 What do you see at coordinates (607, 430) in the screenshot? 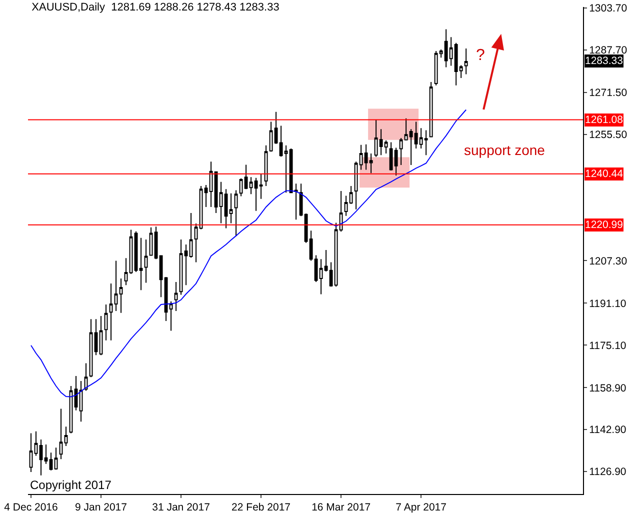
I see `y-tick-label: 1142.90` at bounding box center [607, 430].